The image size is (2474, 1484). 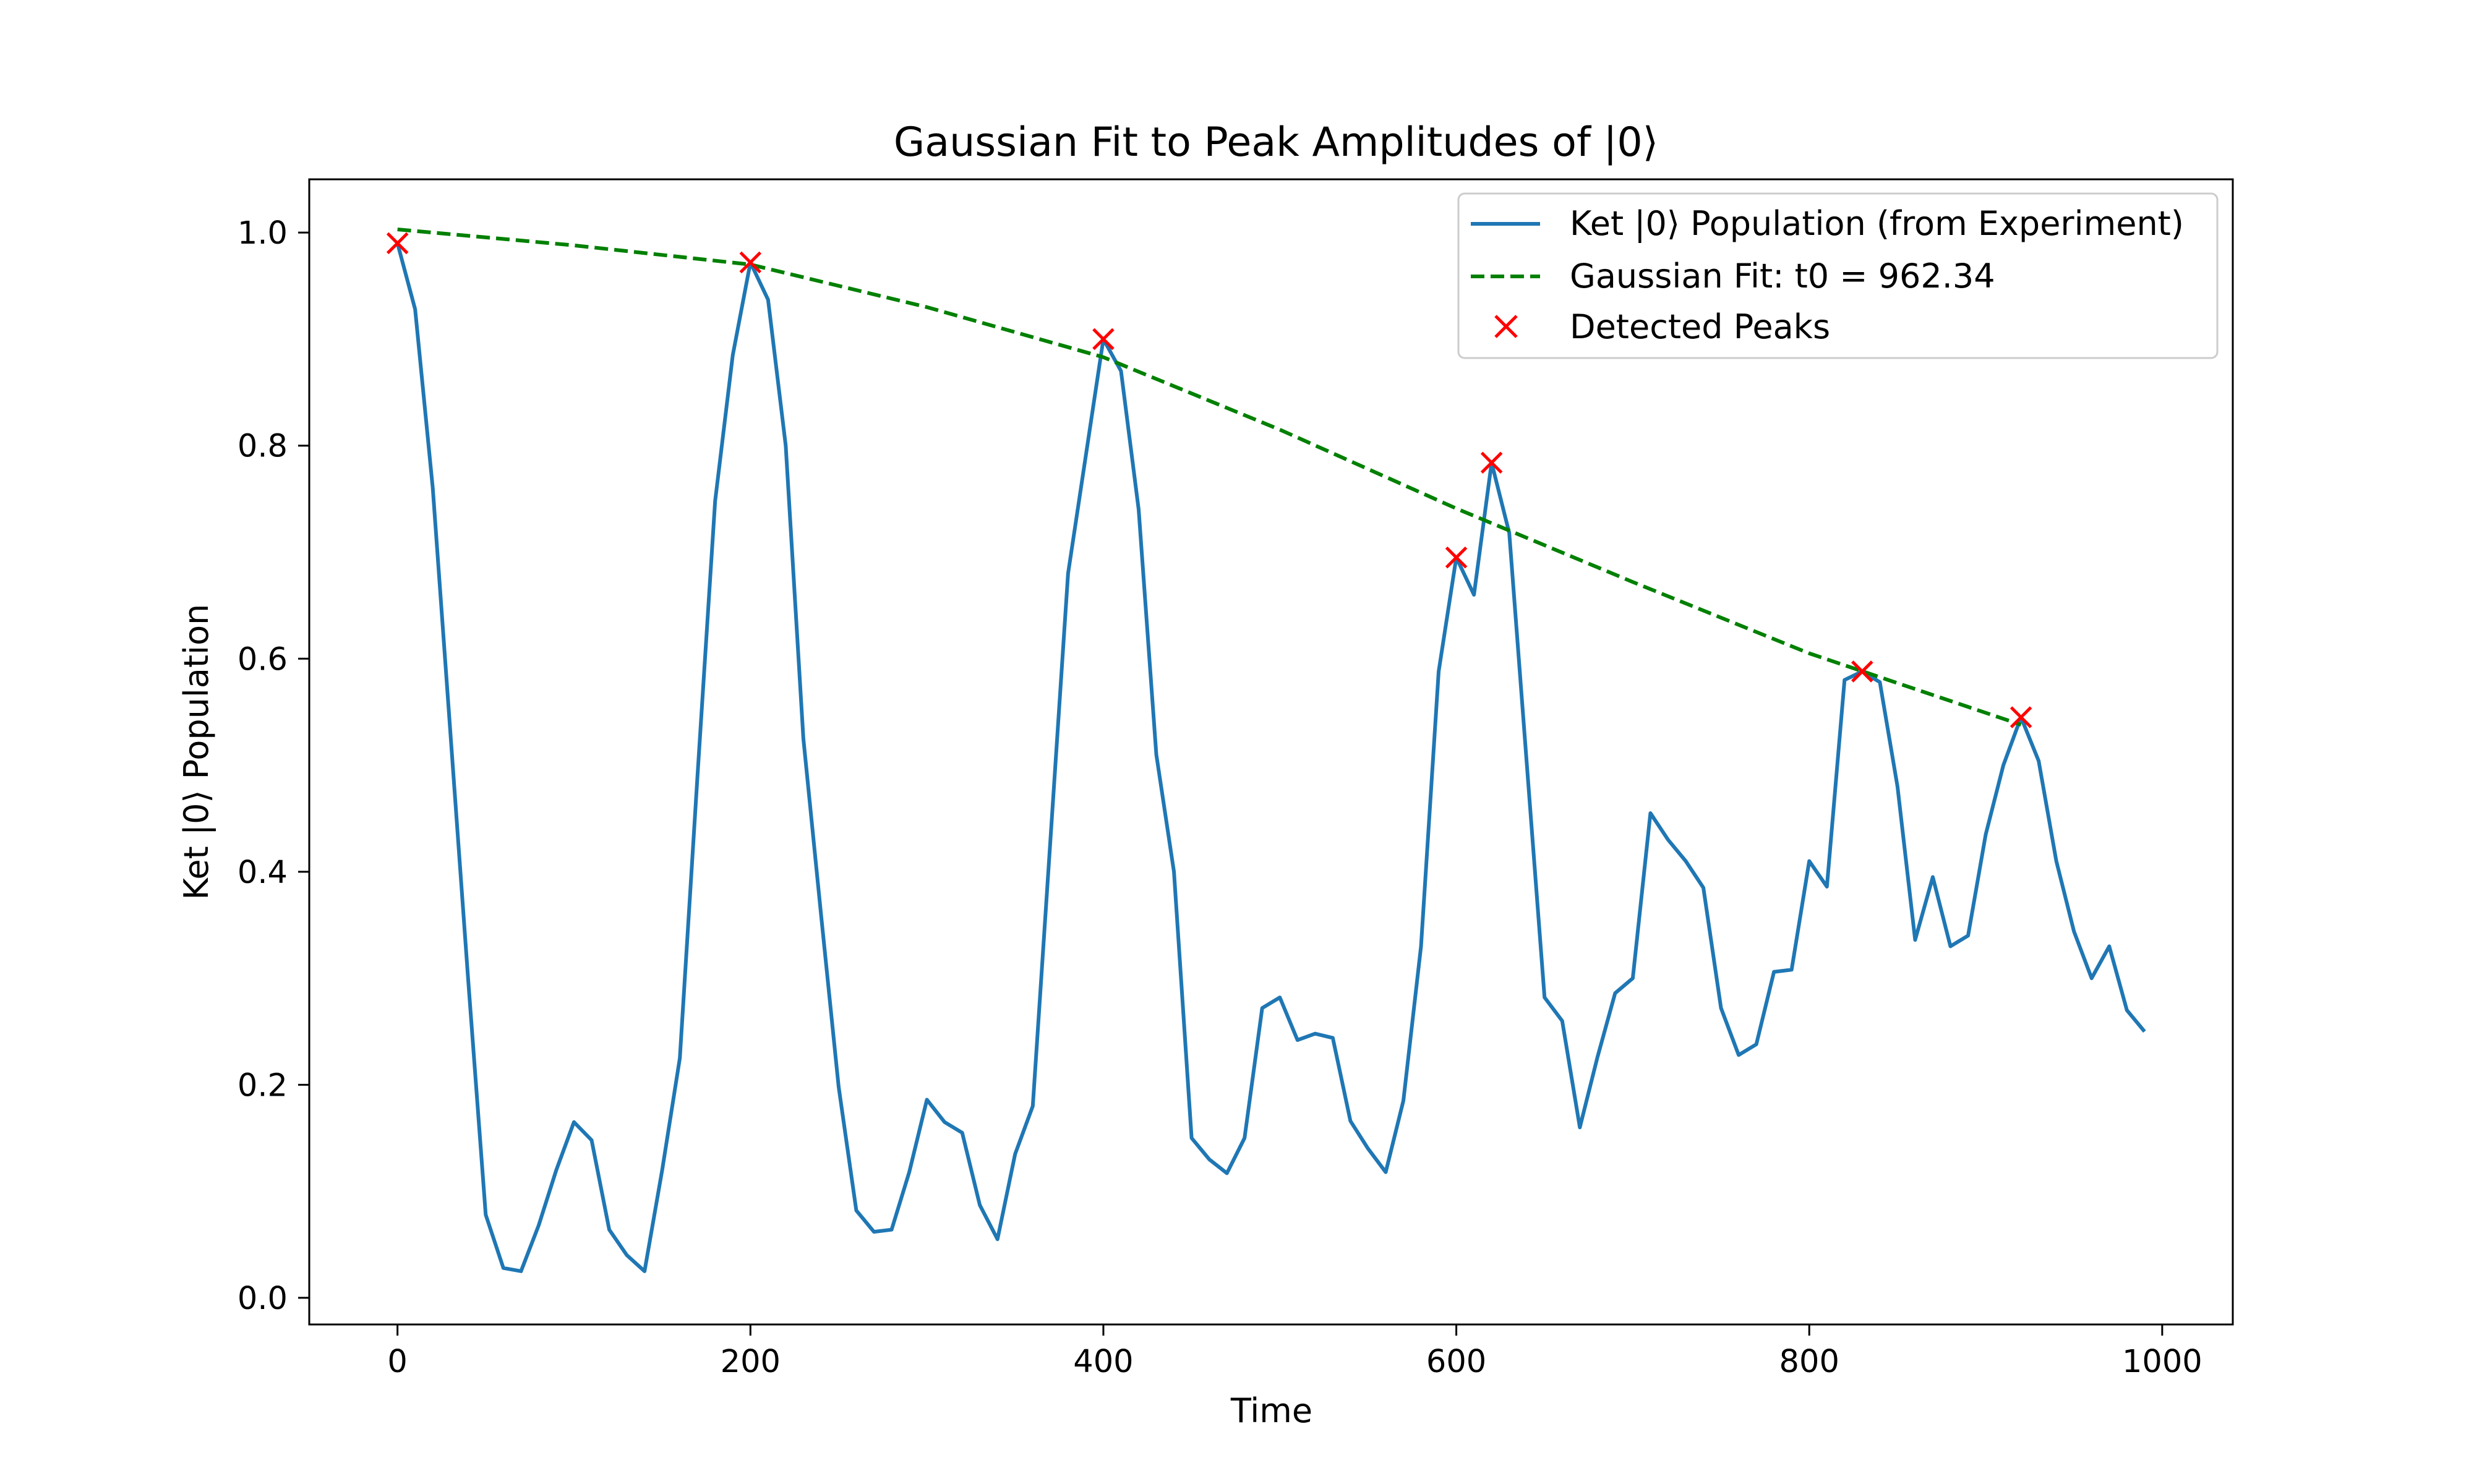 I want to click on y-tick-label: 0.8, so click(x=263, y=447).